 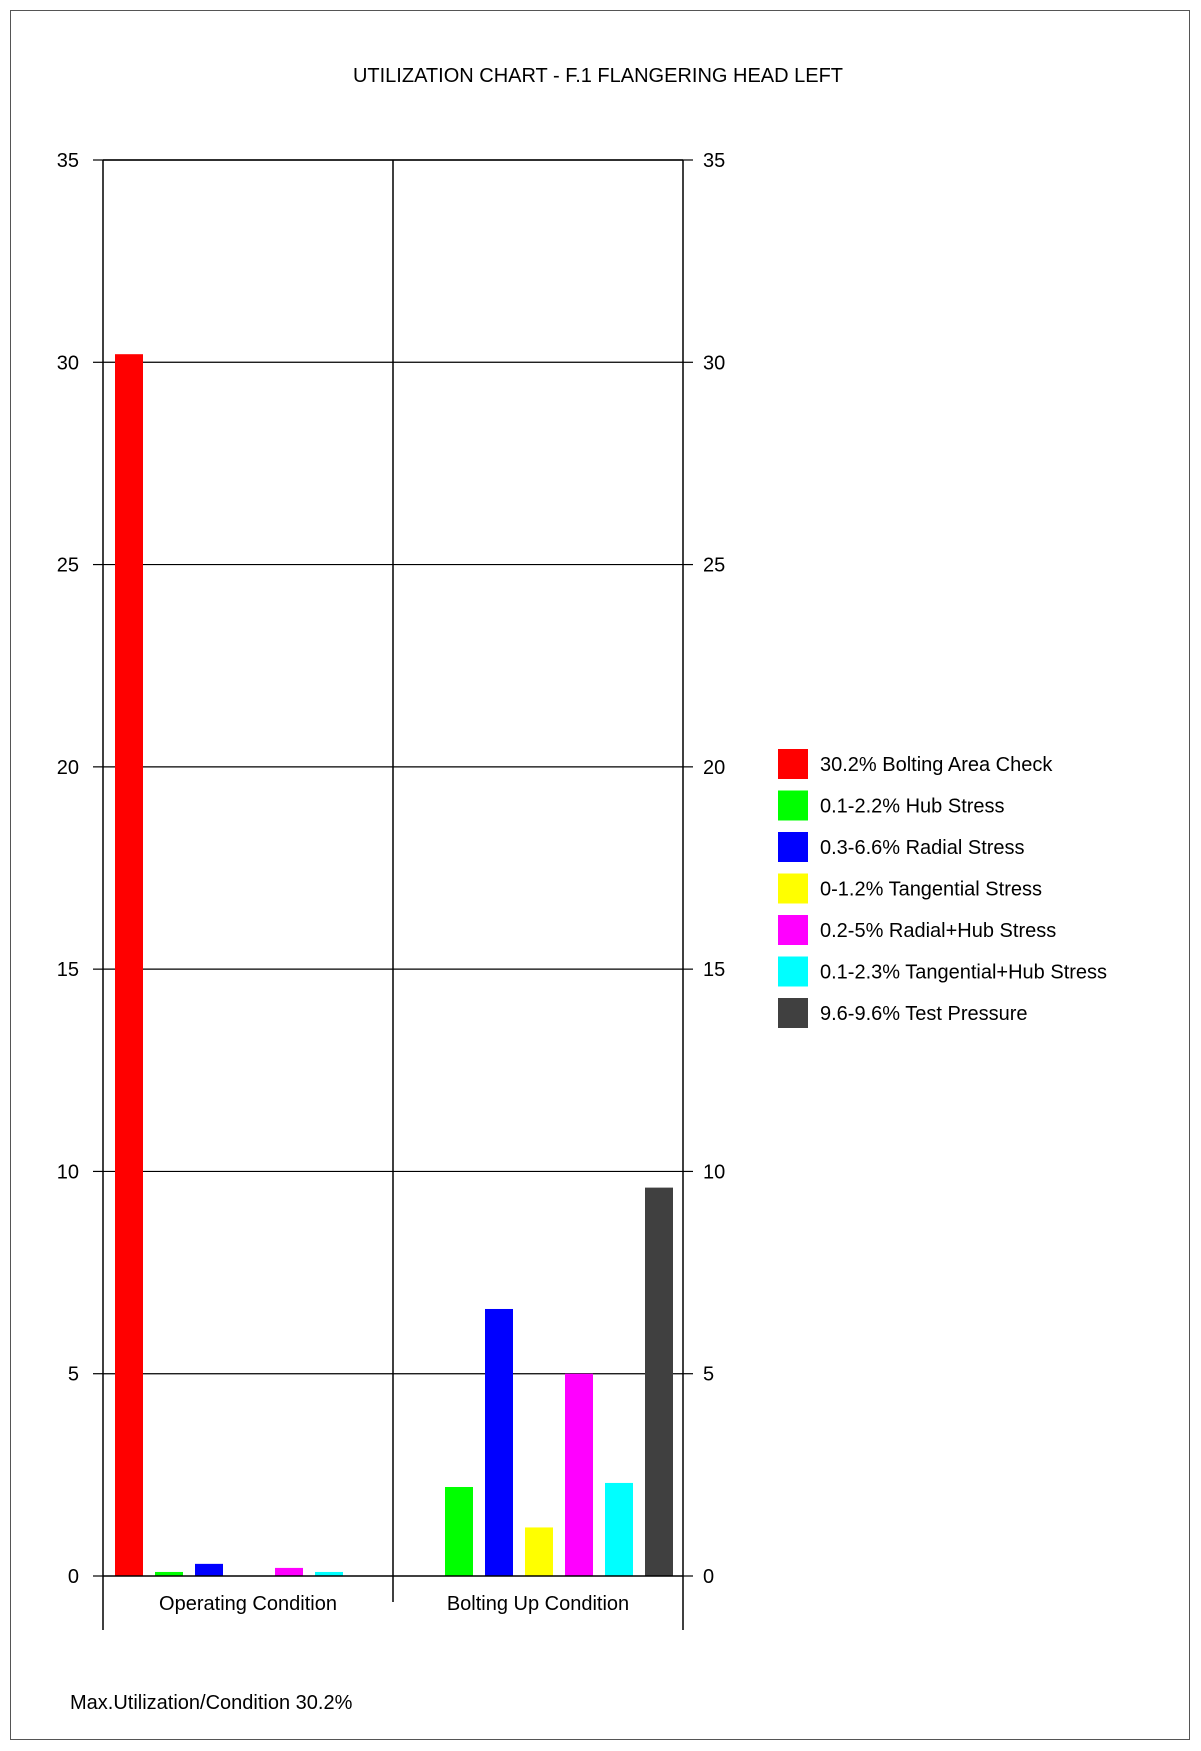 I want to click on y-tick-label-right: 25, so click(x=714, y=566).